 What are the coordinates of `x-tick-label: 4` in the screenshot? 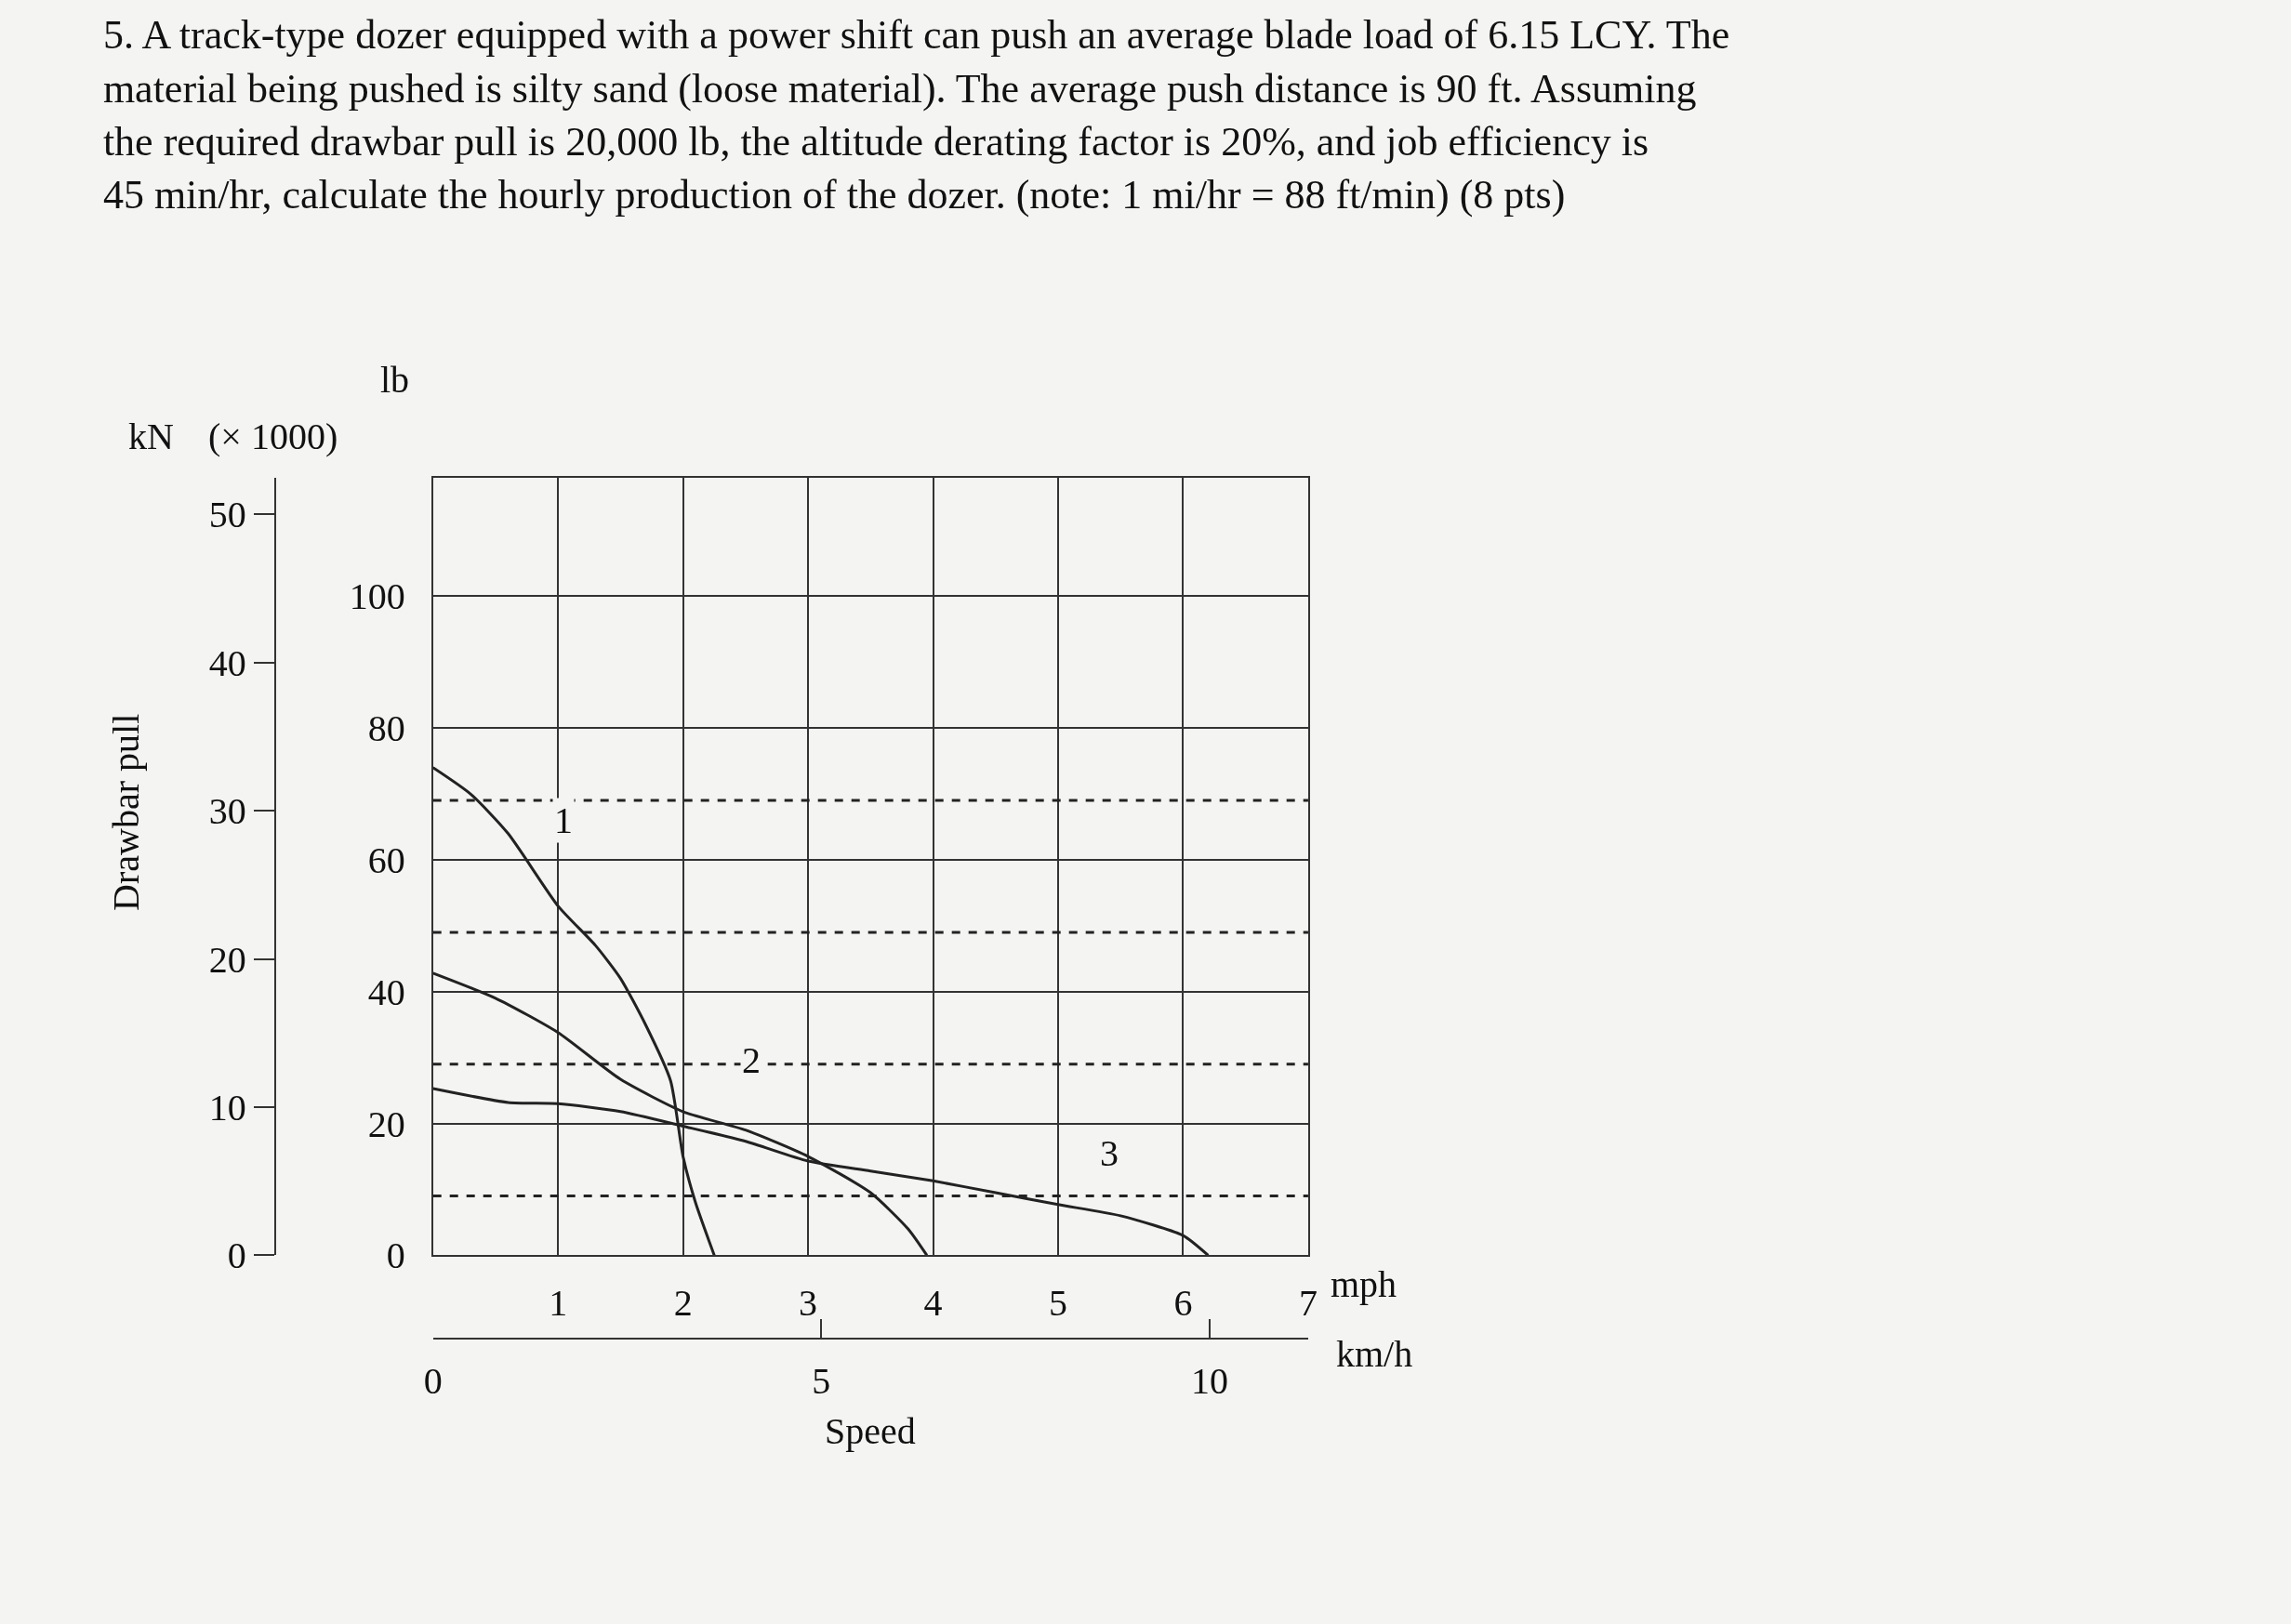 It's located at (933, 1303).